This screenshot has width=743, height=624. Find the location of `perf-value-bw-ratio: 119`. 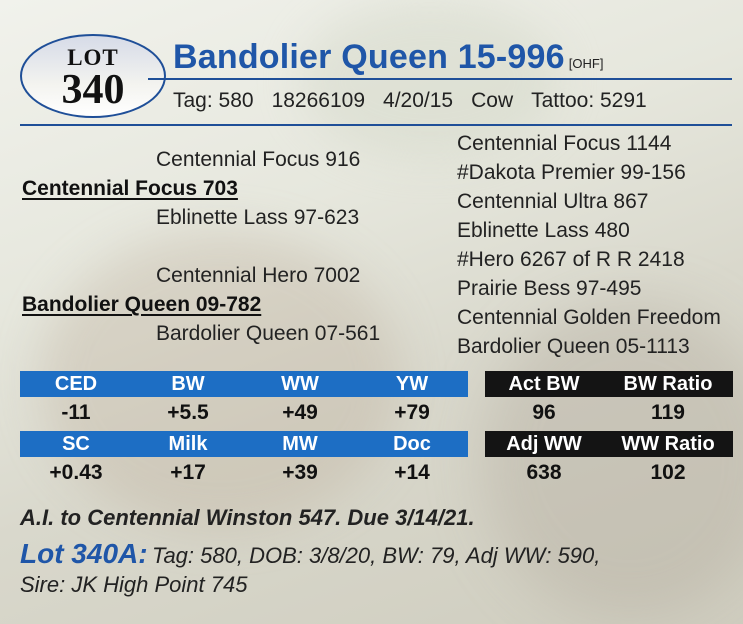

perf-value-bw-ratio: 119 is located at coordinates (668, 412).